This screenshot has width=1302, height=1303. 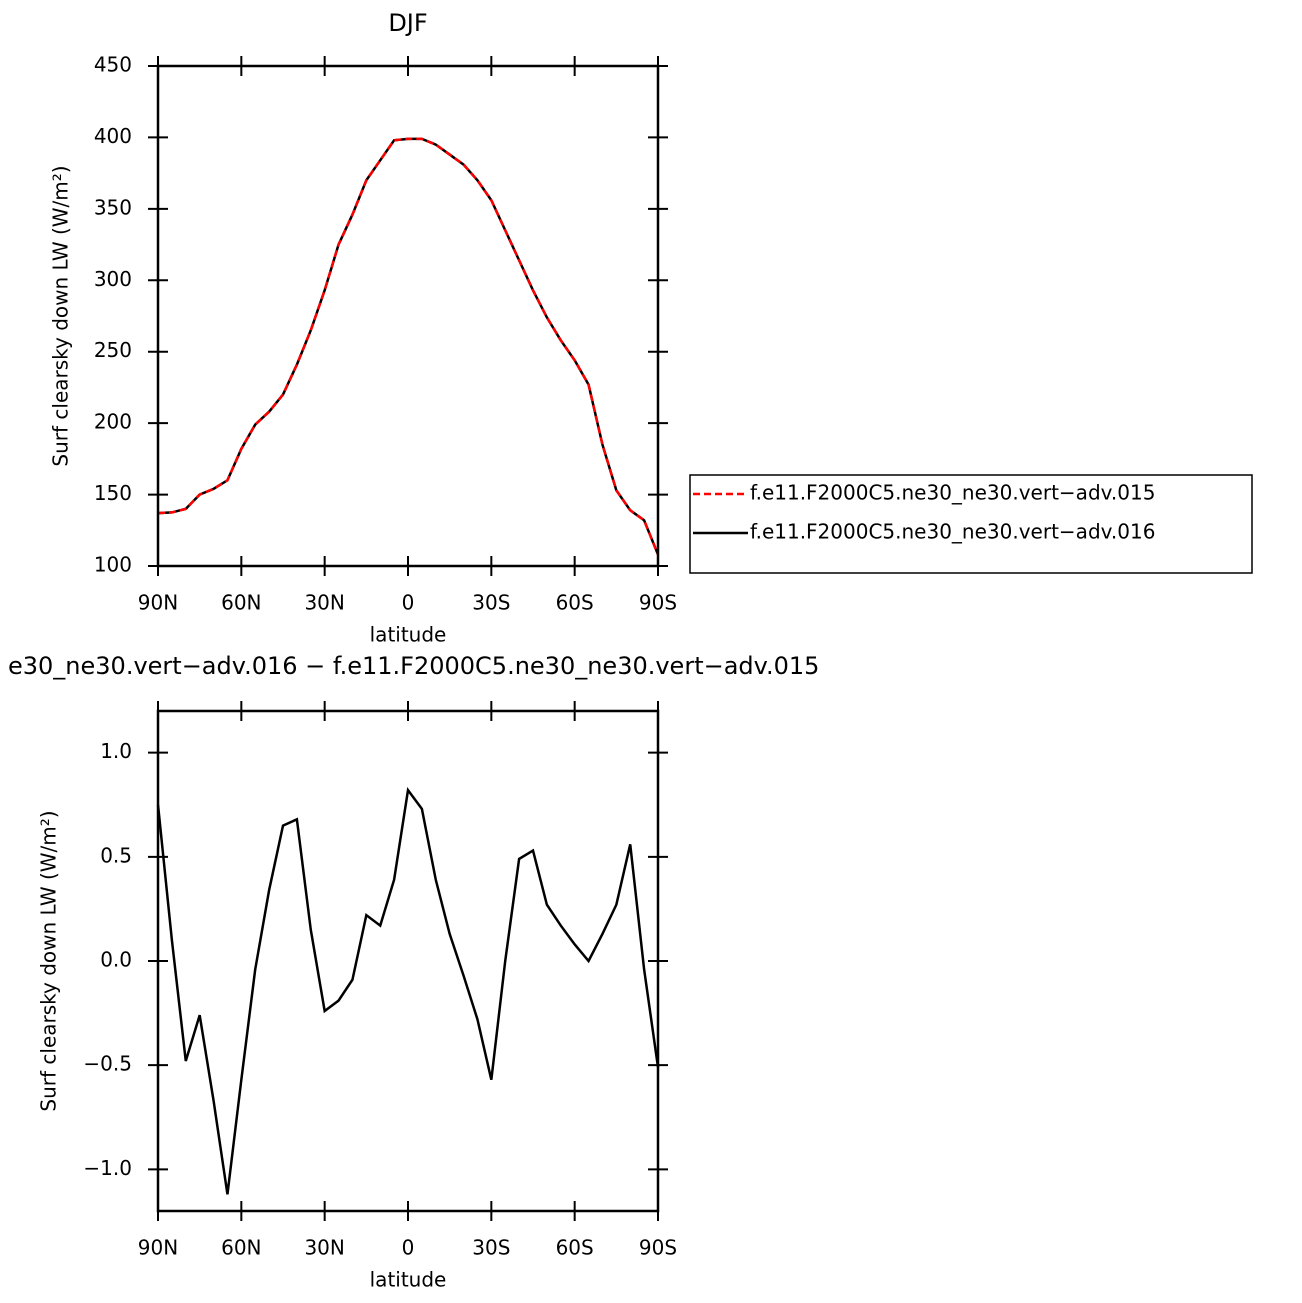 I want to click on chart-title: DJF, so click(x=407, y=23).